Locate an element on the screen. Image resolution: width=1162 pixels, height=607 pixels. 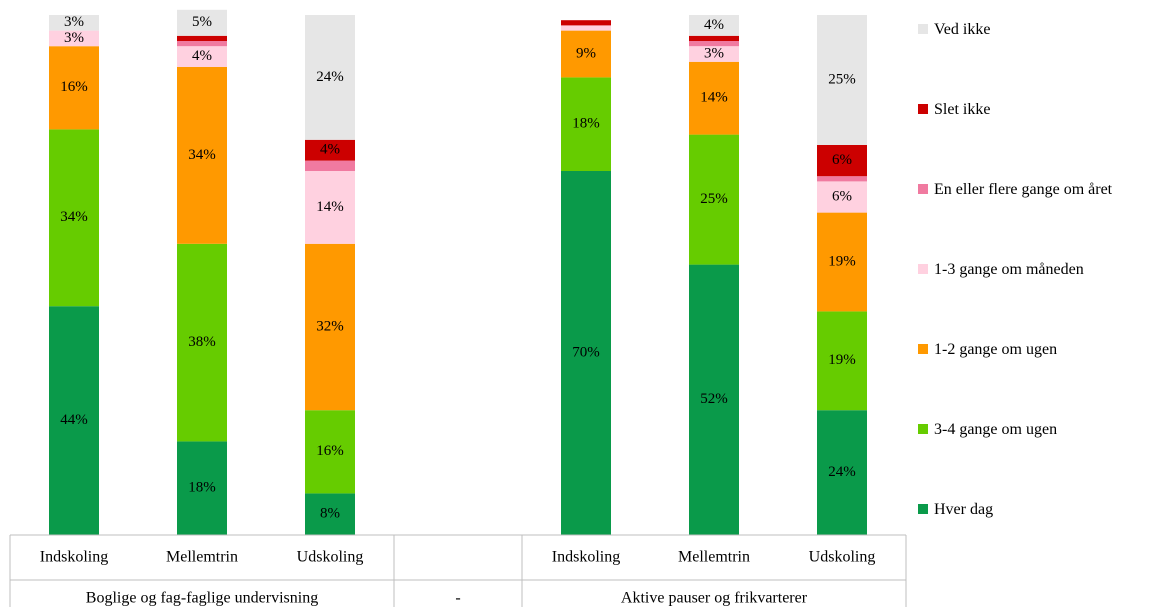
data-label: 5% is located at coordinates (202, 22).